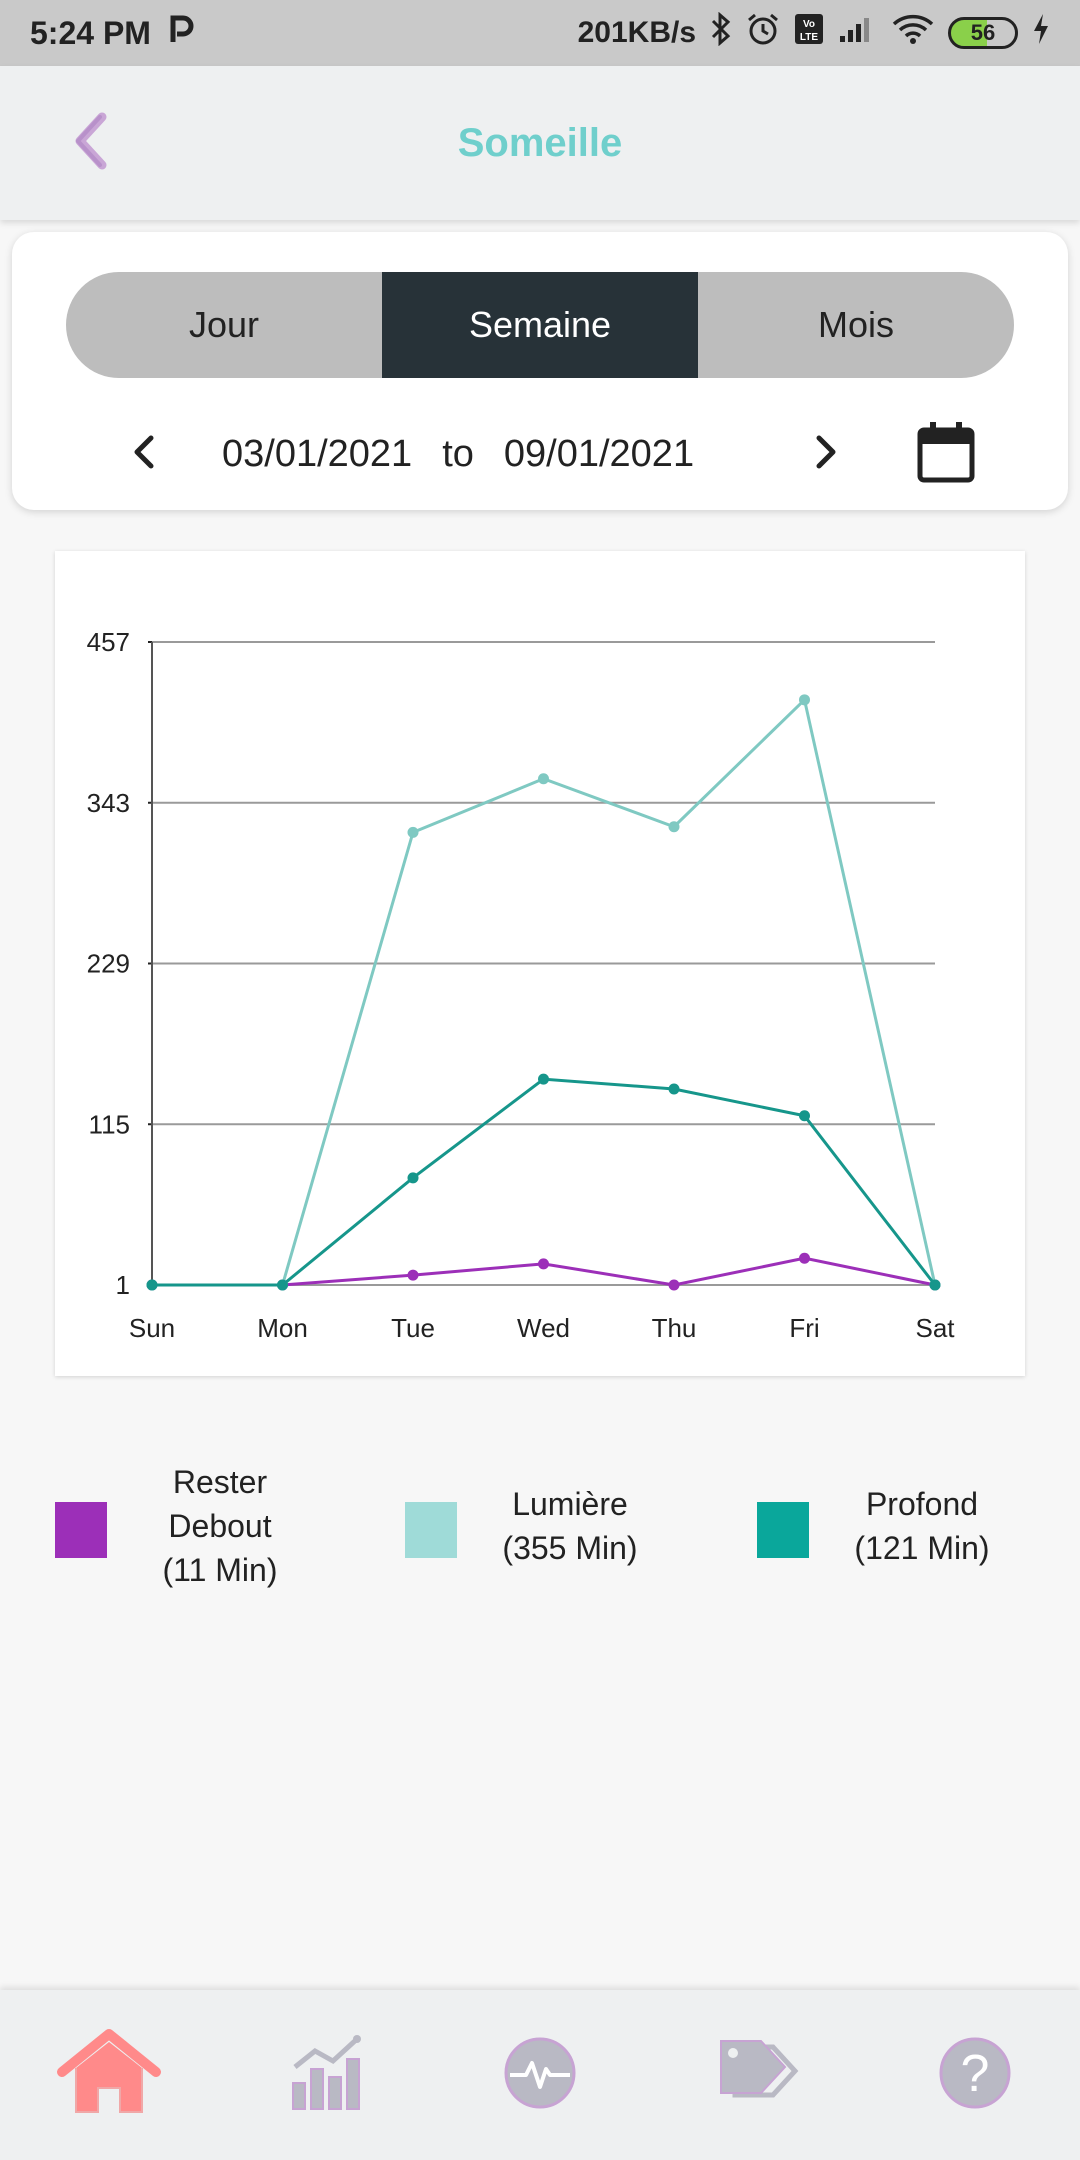  I want to click on nav-activity, so click(540, 2075).